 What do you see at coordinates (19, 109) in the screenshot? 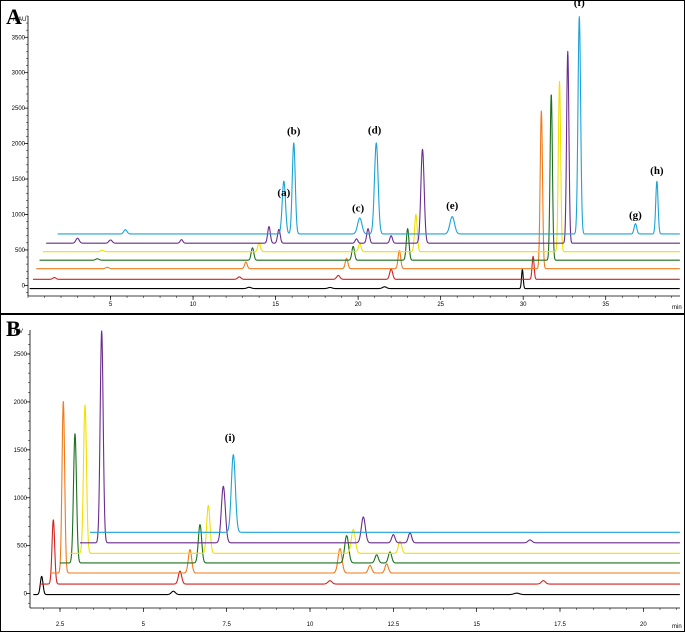
I see `panel-a-y-tick-label: 2500` at bounding box center [19, 109].